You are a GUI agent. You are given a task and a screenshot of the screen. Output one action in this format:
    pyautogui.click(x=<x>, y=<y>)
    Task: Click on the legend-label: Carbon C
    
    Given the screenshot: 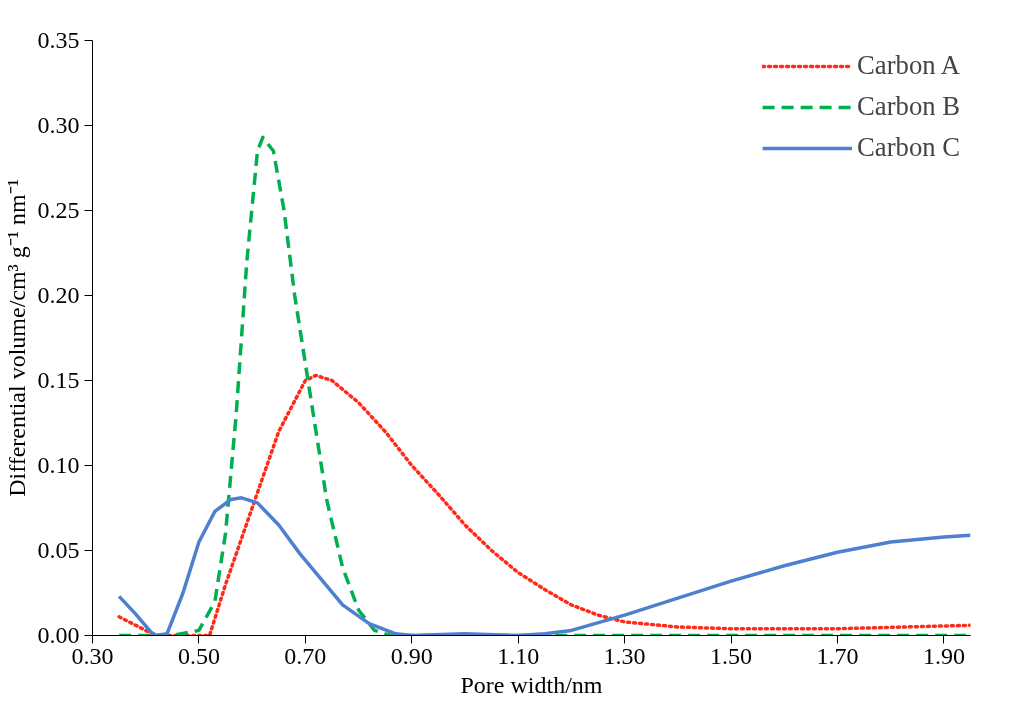 What is the action you would take?
    pyautogui.click(x=908, y=147)
    